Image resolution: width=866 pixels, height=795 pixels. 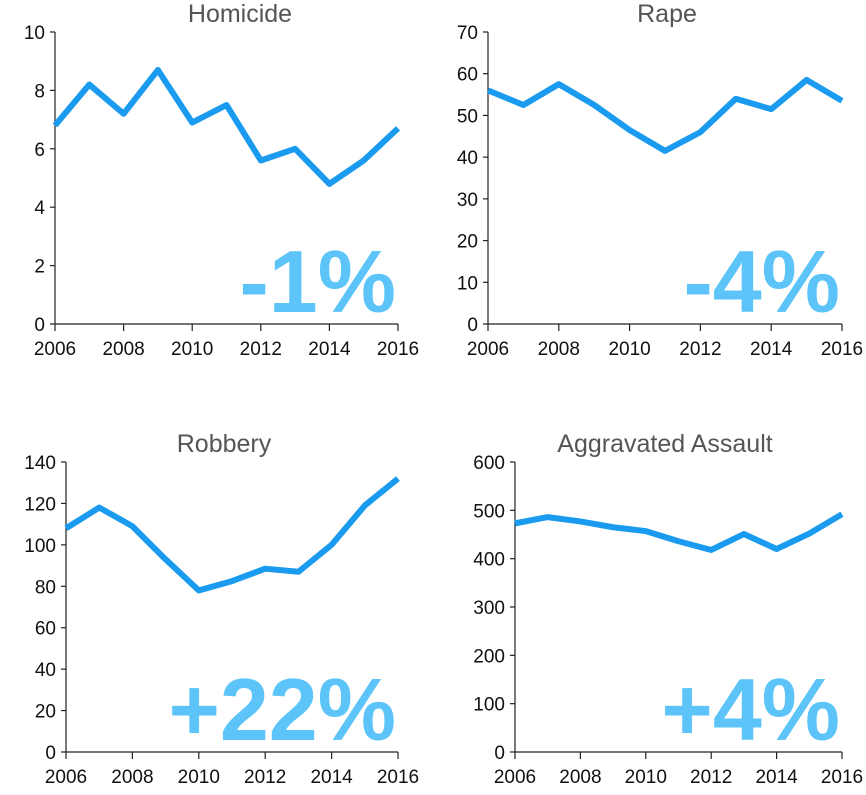 I want to click on y-tick-label: 50, so click(x=467, y=116).